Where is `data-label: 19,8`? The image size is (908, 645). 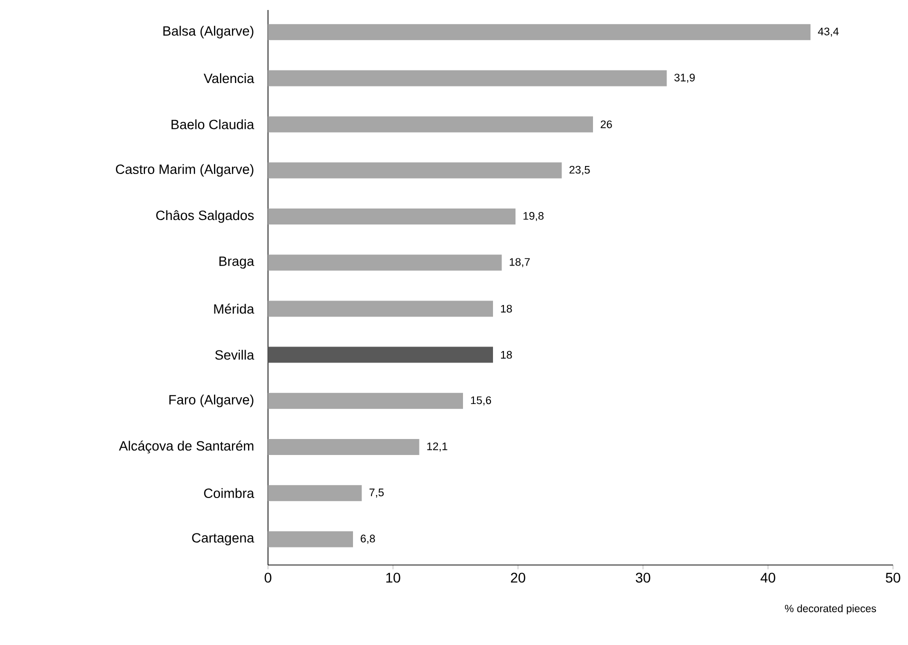
data-label: 19,8 is located at coordinates (534, 217).